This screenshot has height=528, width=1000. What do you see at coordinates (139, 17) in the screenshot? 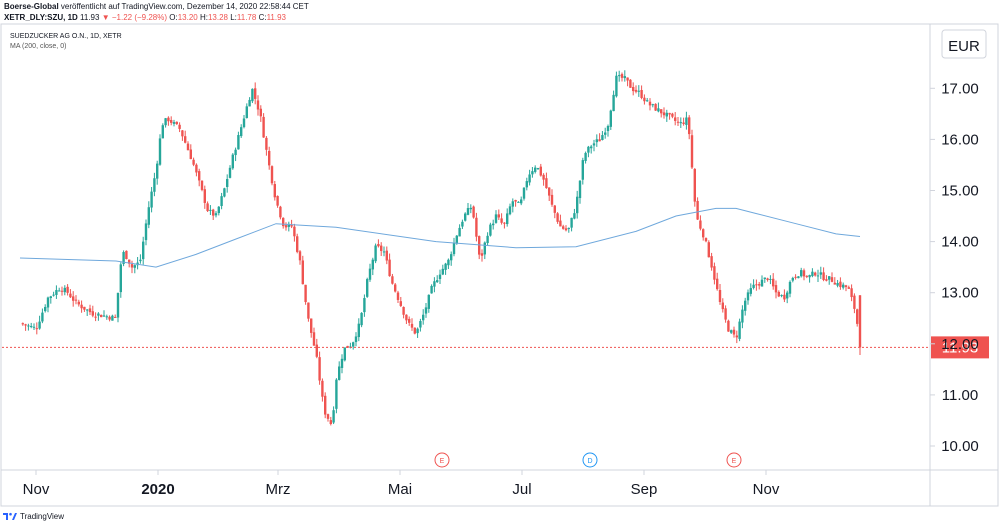
I see `change-value: −1.22 (−9.28%)` at bounding box center [139, 17].